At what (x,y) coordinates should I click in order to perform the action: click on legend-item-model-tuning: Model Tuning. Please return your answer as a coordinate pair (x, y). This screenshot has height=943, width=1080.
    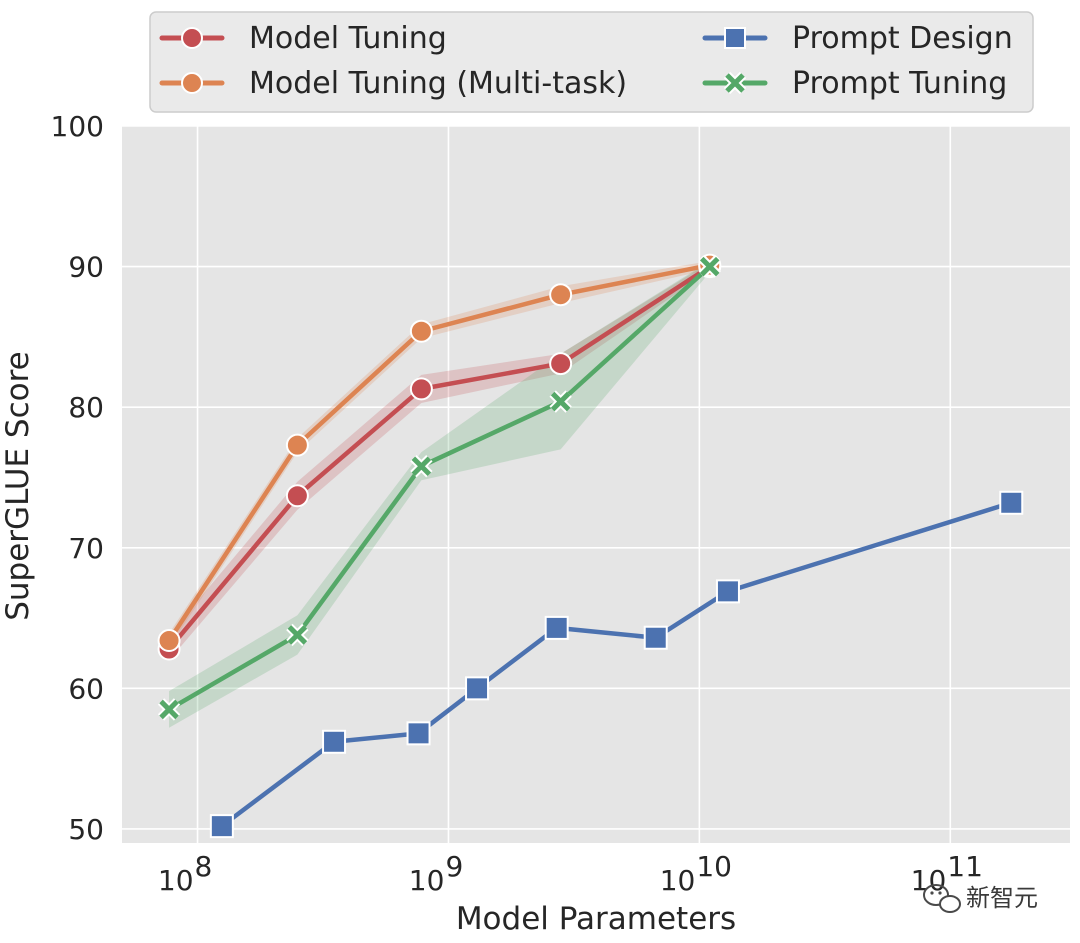
    Looking at the image, I should click on (303, 38).